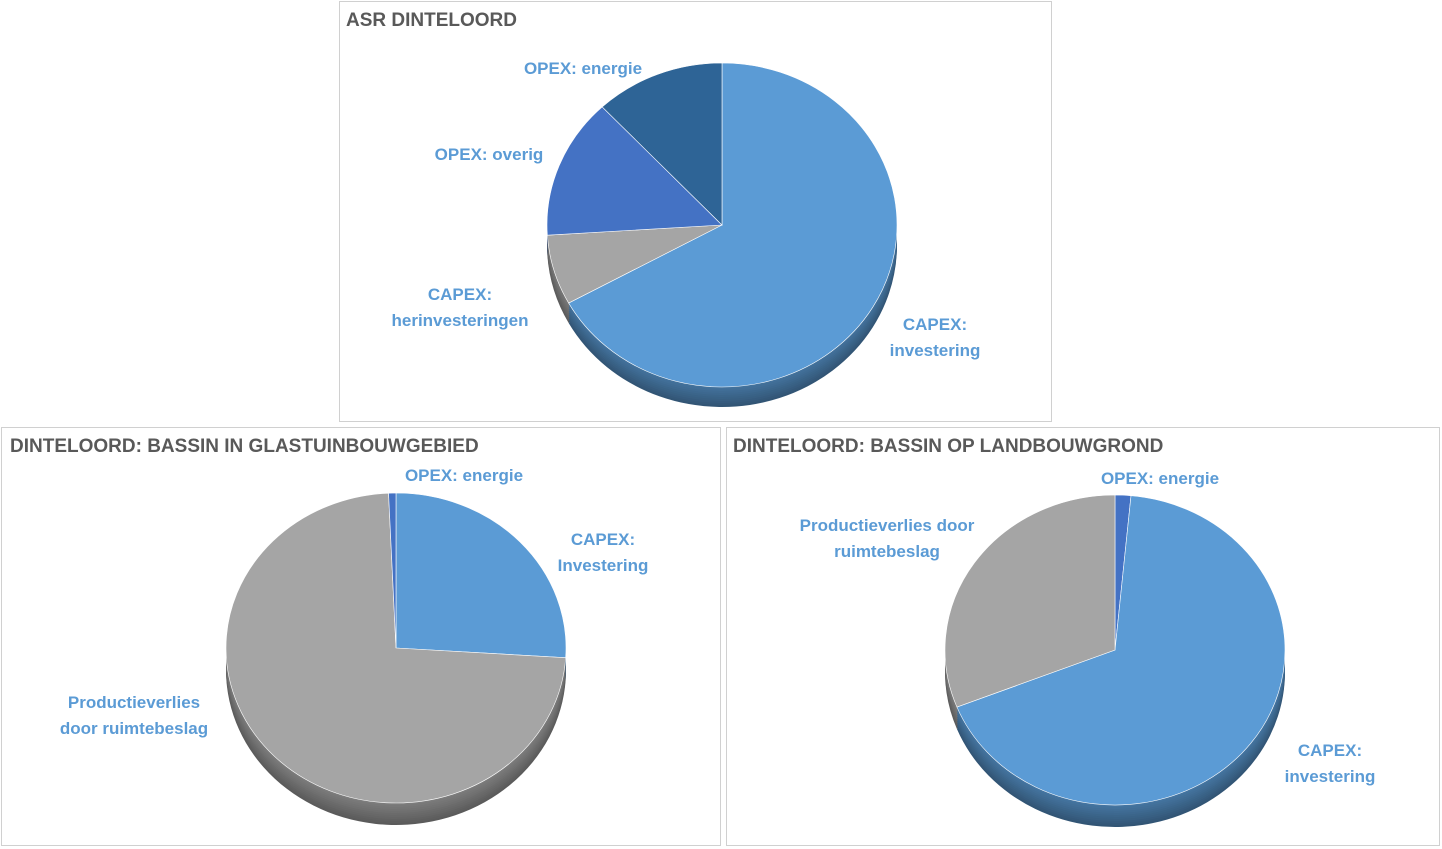 This screenshot has width=1442, height=849. Describe the element at coordinates (948, 446) in the screenshot. I see `chart-title: DINTELOORD: BASSIN OP LANDBOUWGROND` at that location.